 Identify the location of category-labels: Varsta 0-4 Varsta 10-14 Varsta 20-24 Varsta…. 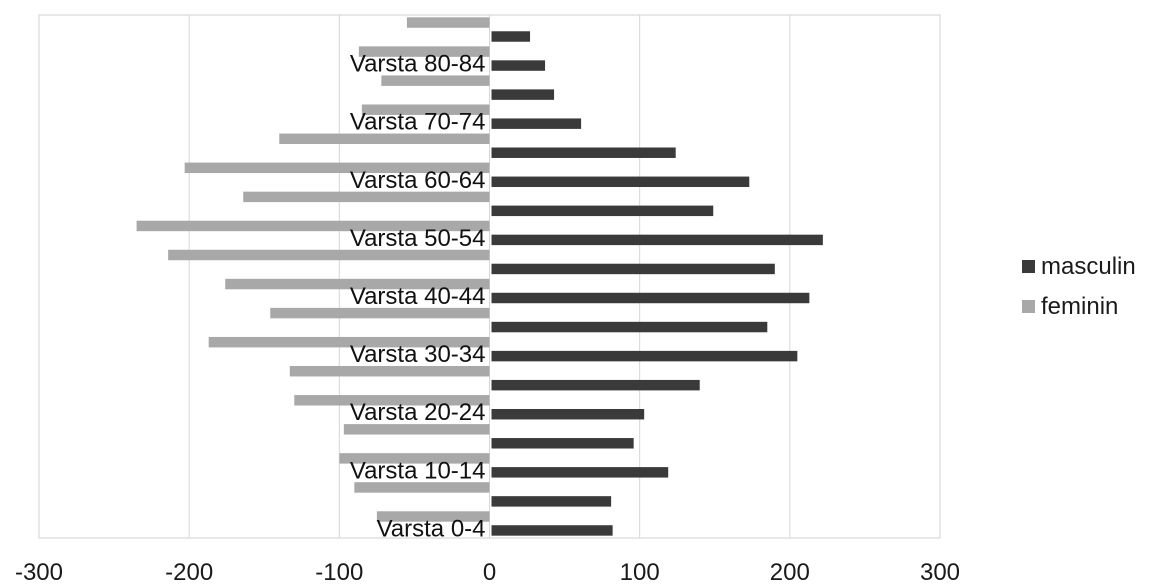
(418, 297).